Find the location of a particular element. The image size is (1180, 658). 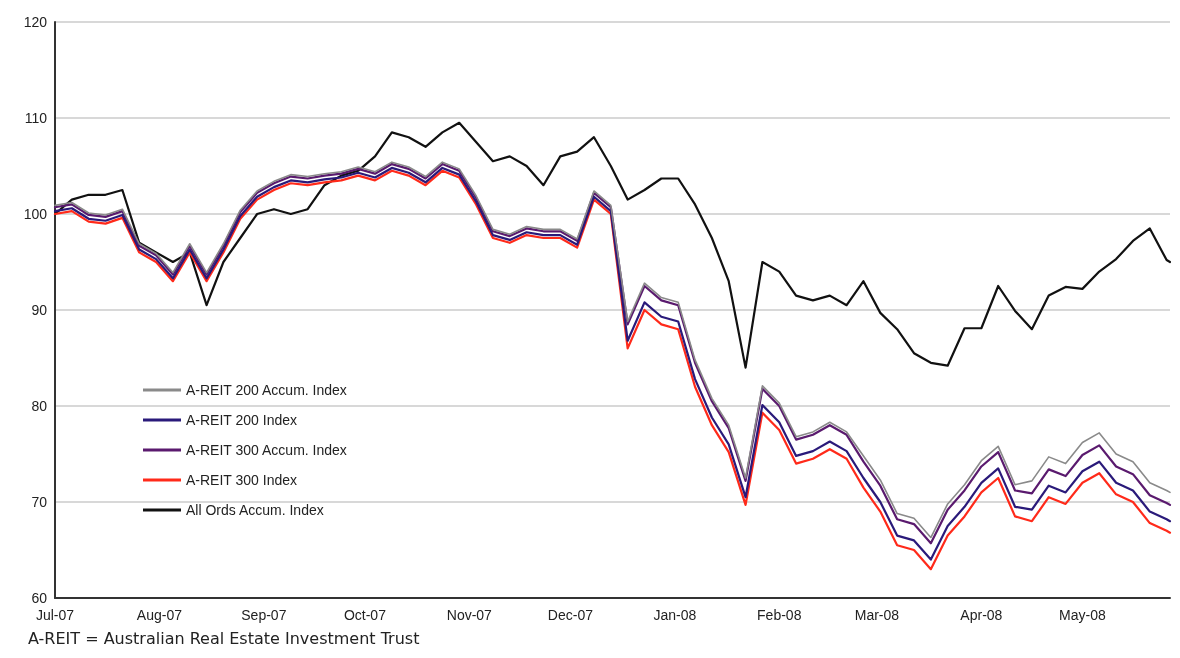

y-tick-label: 100 is located at coordinates (35, 214).